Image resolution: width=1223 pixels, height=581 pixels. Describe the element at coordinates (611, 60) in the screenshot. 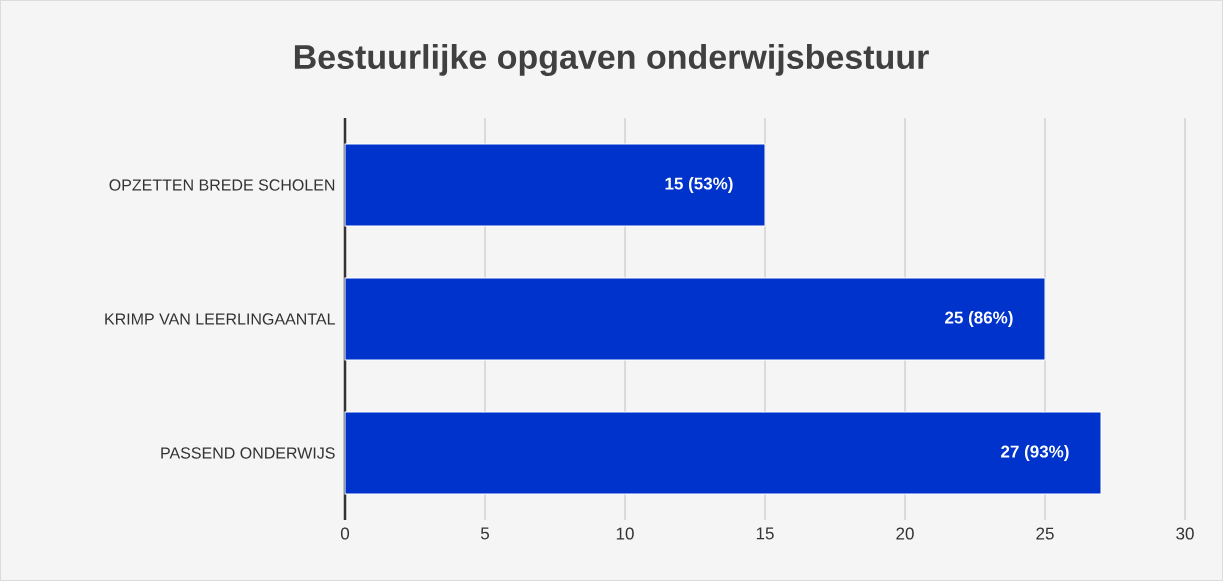

I see `chart-title: Bestuurlijke opgaven onderwijsbestuur` at that location.